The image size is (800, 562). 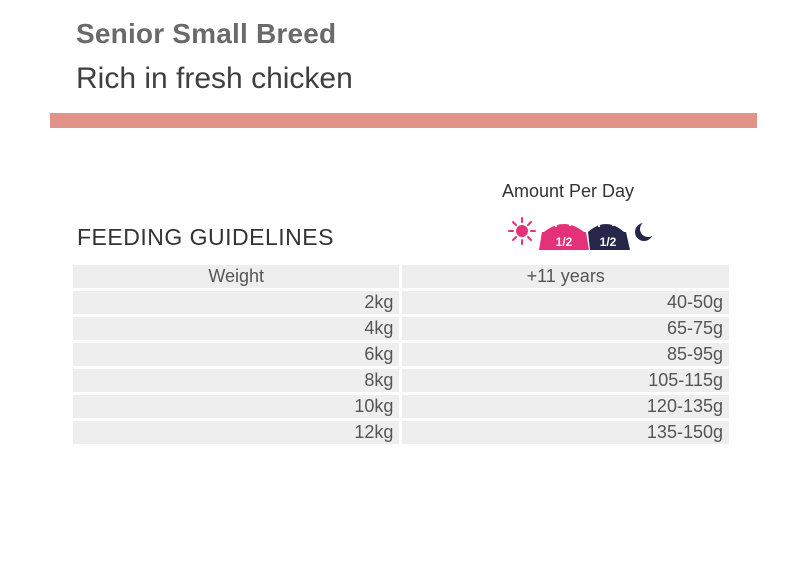 I want to click on weight-cell: 8kg, so click(x=236, y=380).